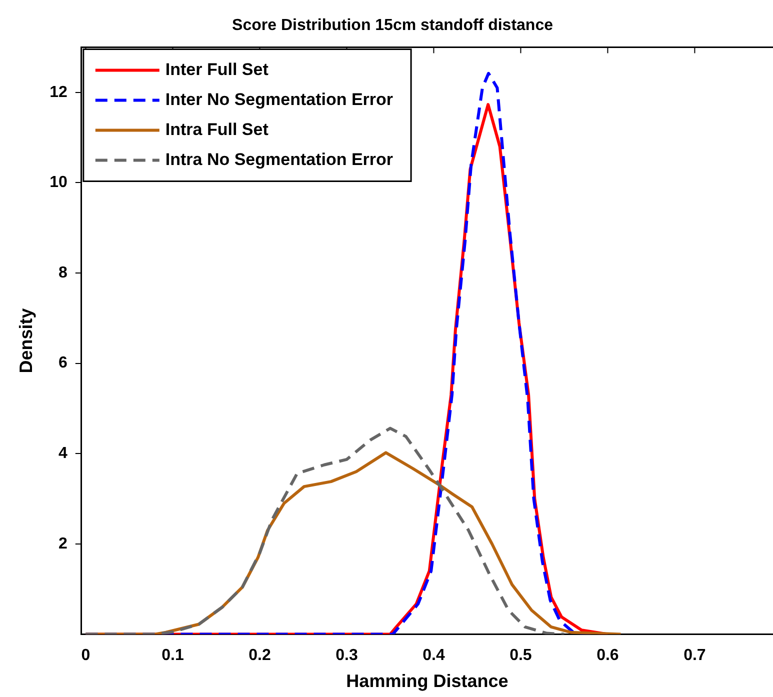 The height and width of the screenshot is (697, 773). I want to click on legend-label: Inter Full Set, so click(217, 69).